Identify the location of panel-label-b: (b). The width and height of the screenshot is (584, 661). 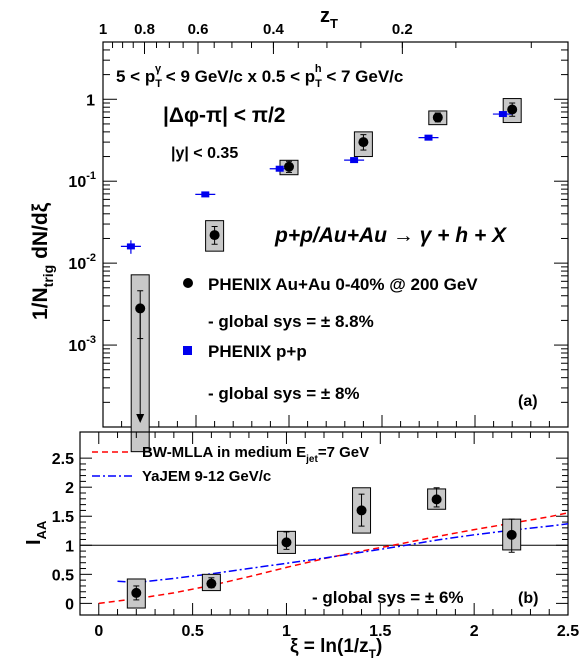
(528, 598).